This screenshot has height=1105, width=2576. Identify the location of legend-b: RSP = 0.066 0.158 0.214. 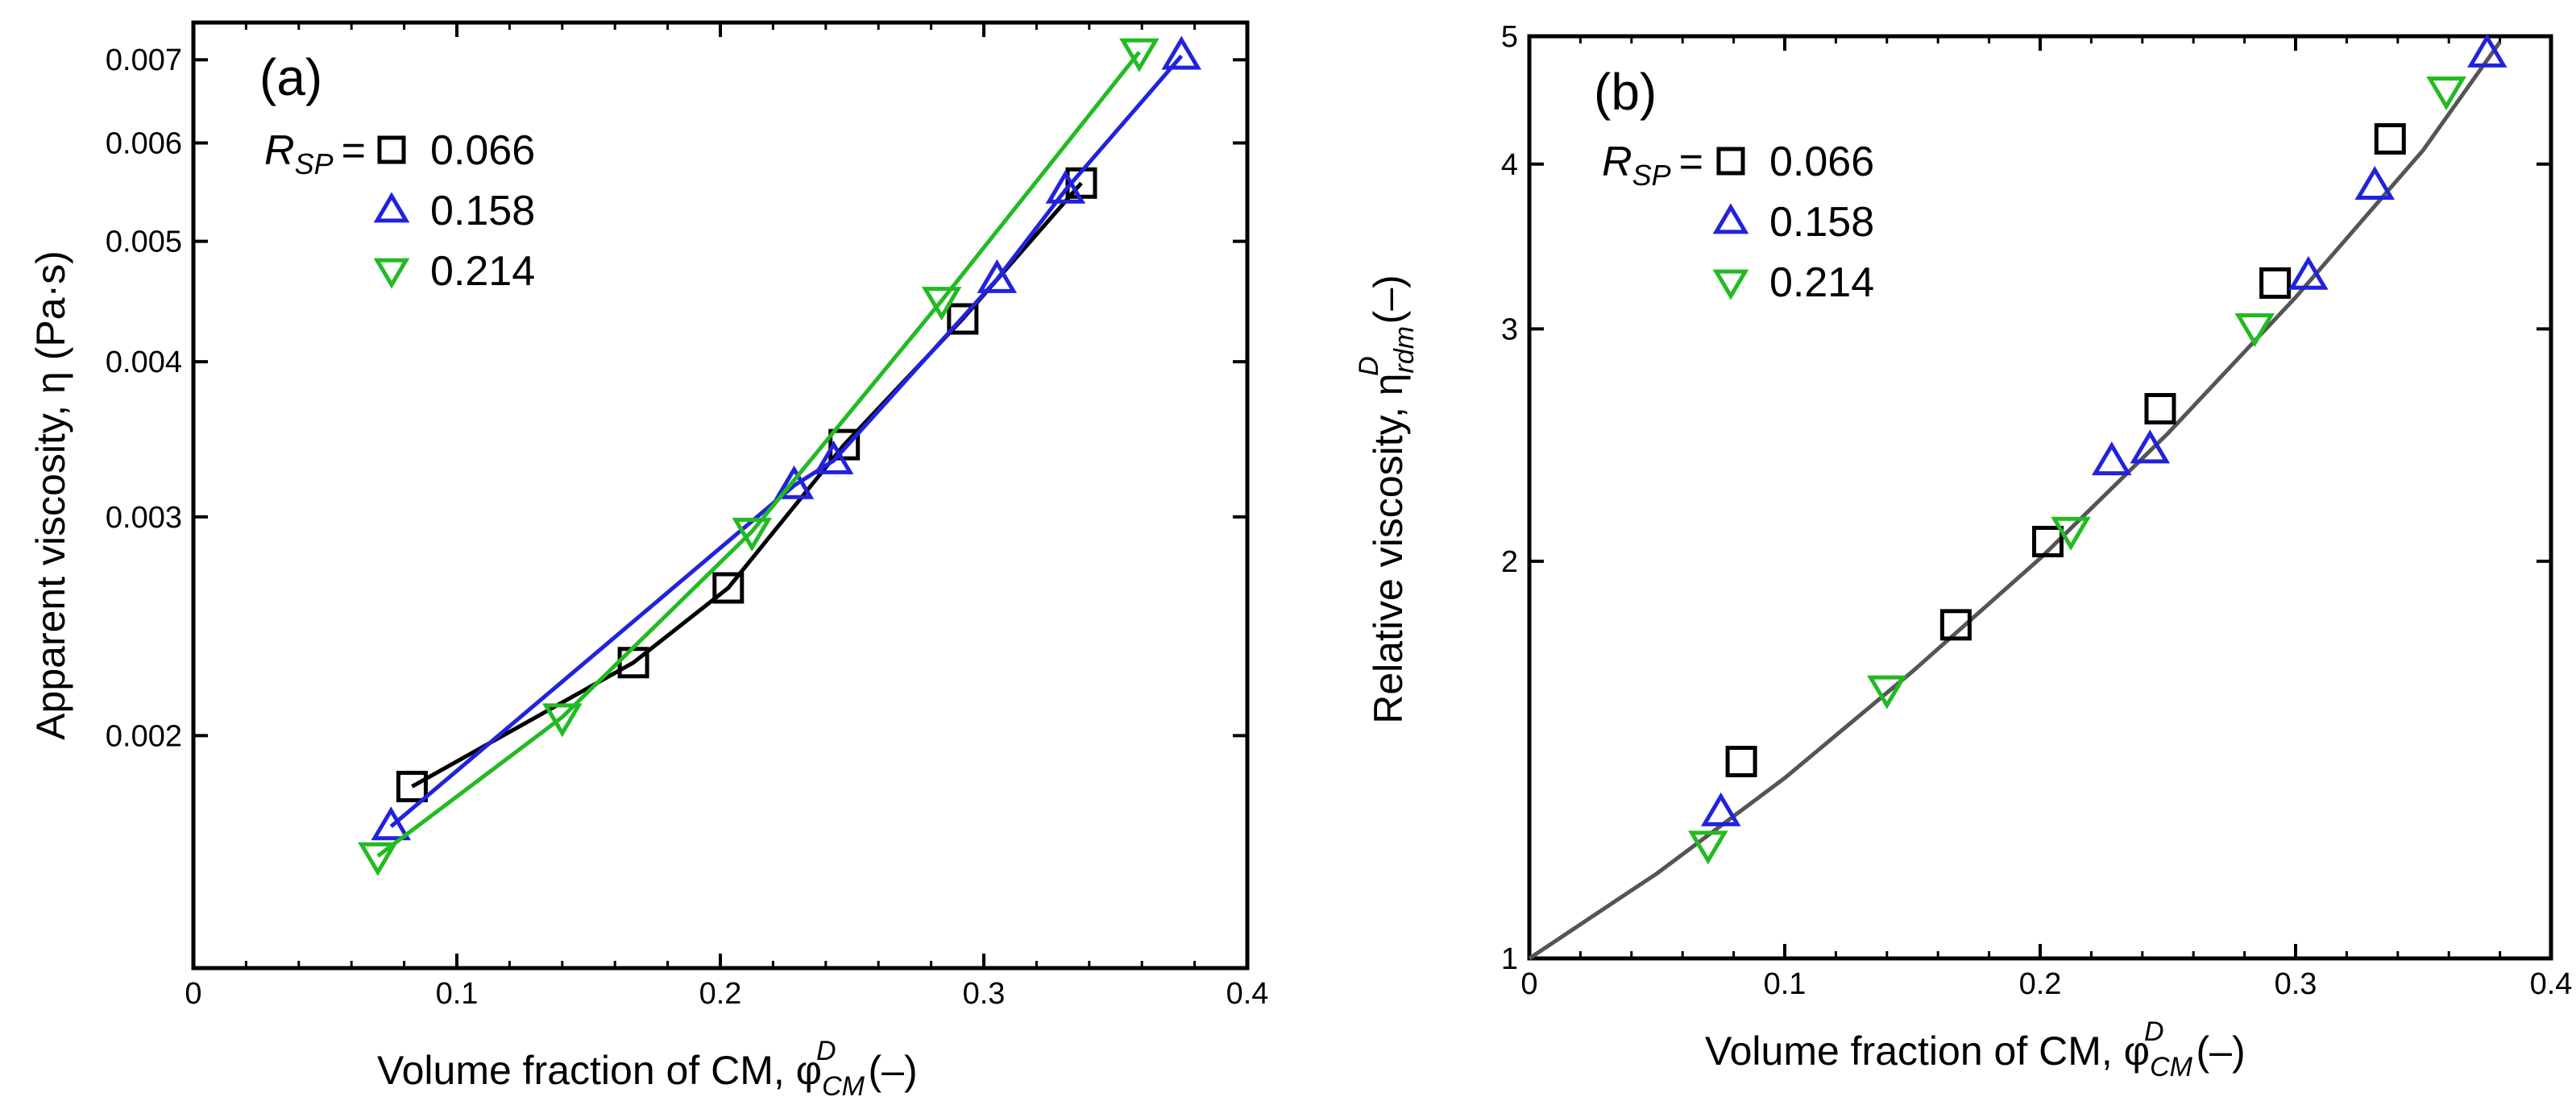
(1738, 222).